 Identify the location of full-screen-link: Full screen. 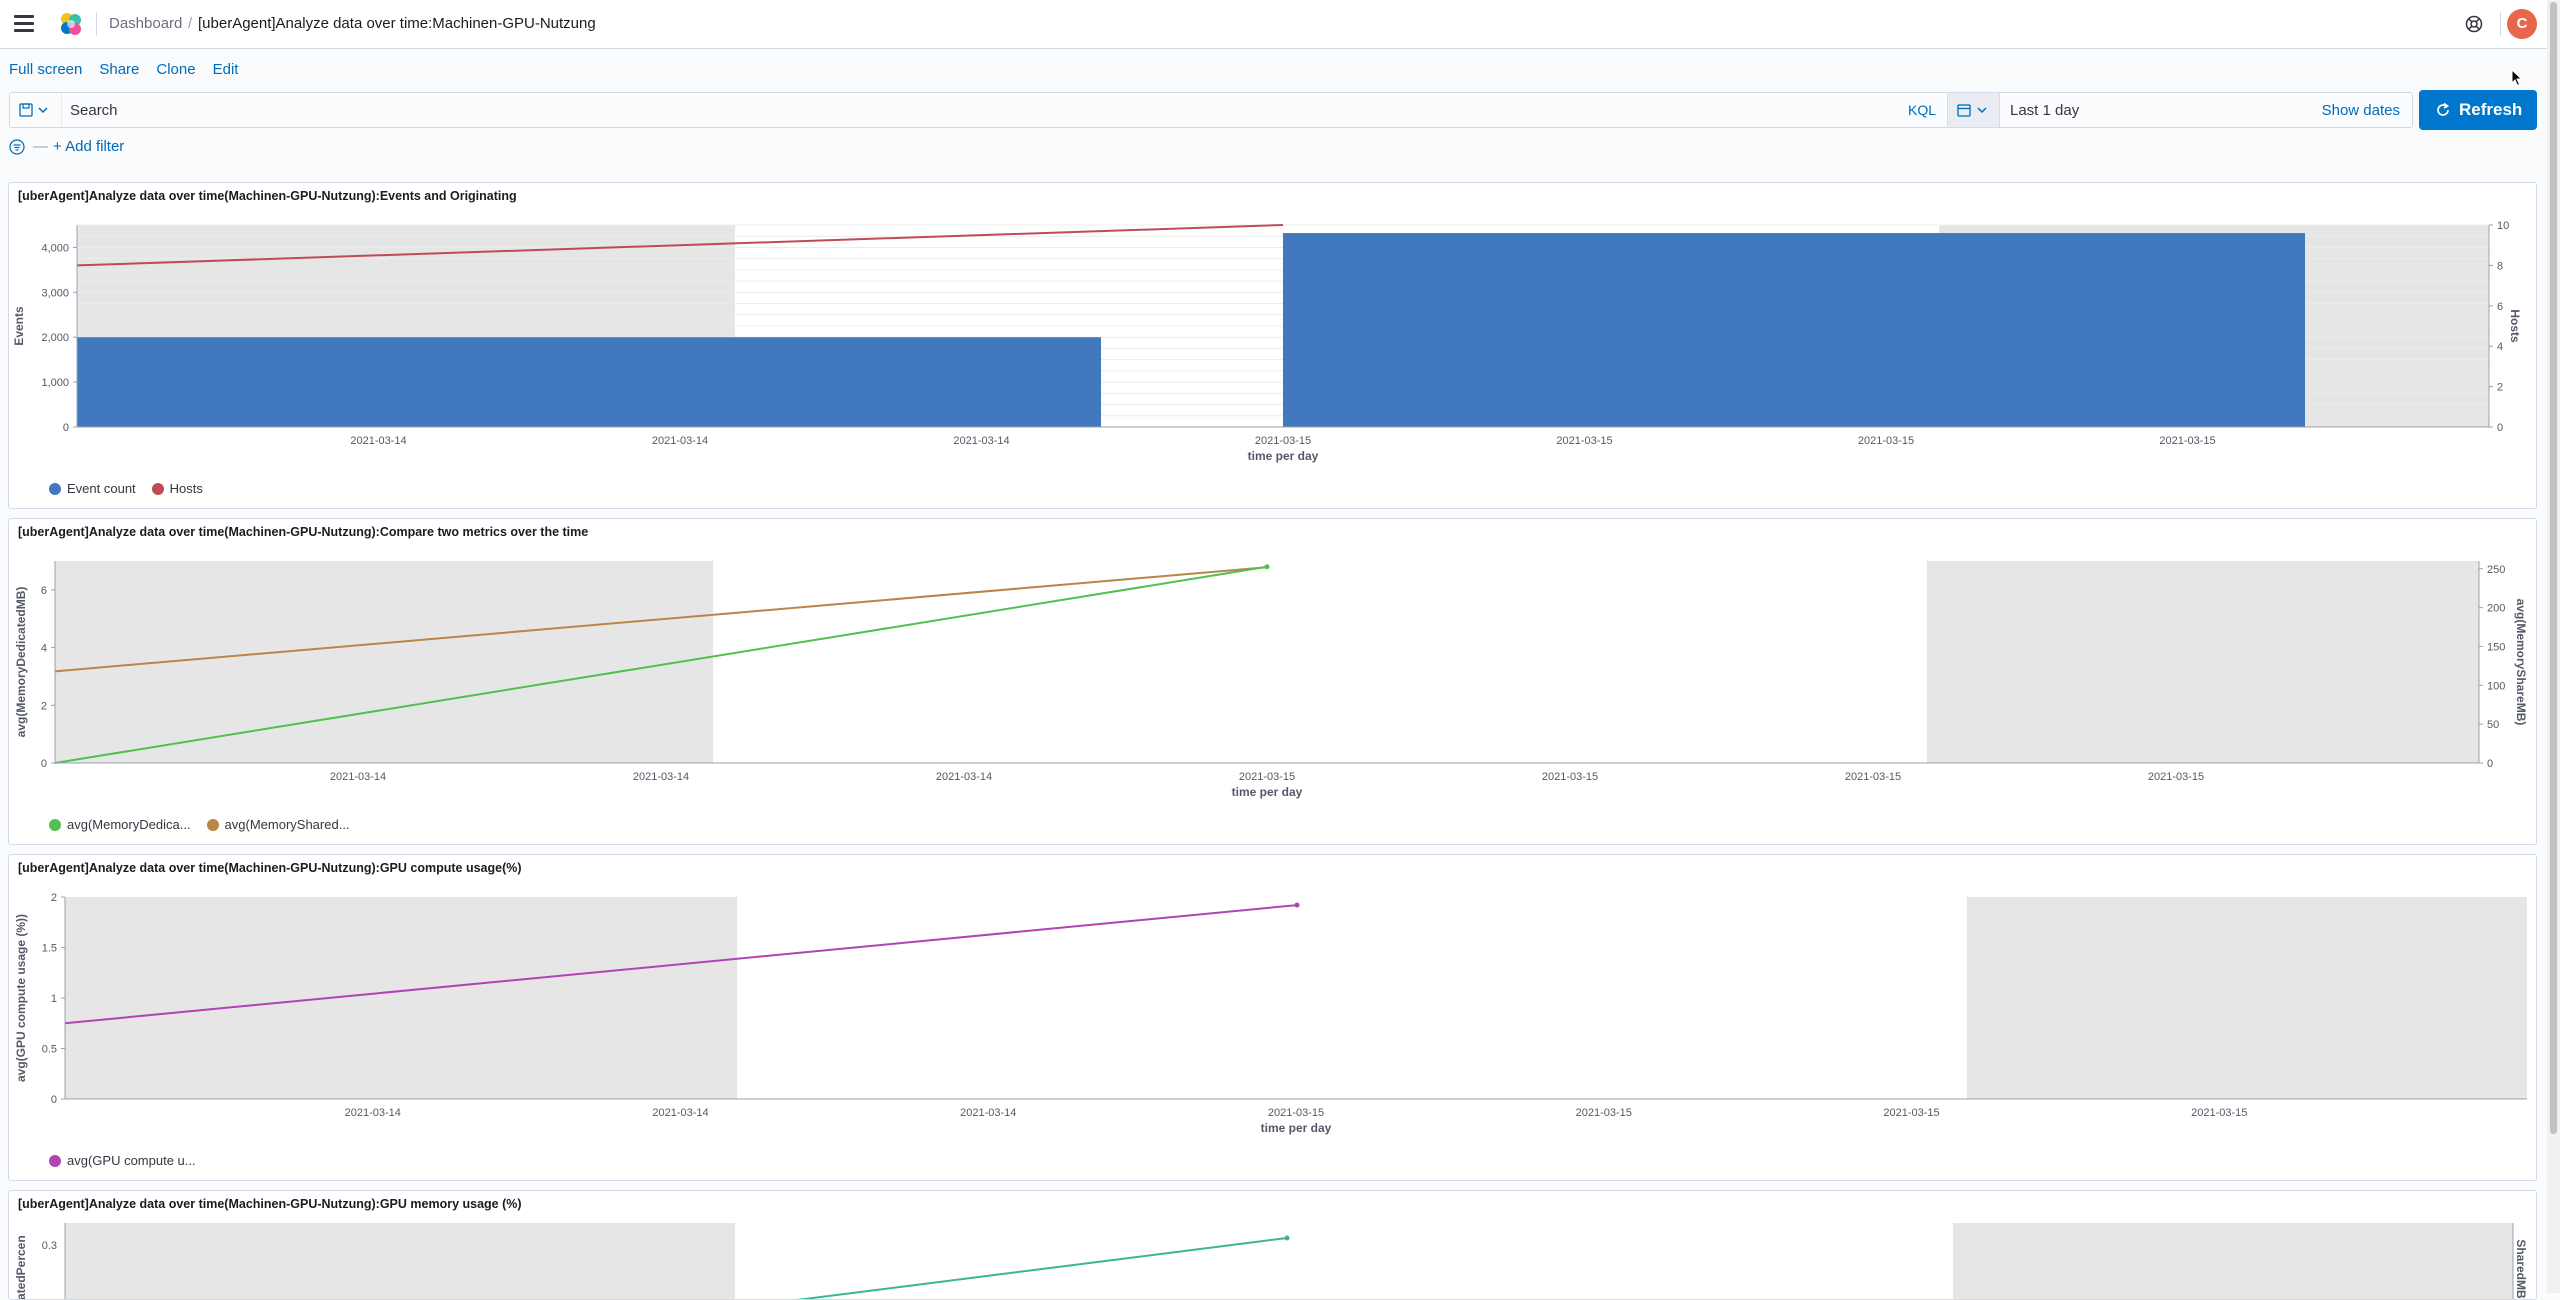
(46, 69).